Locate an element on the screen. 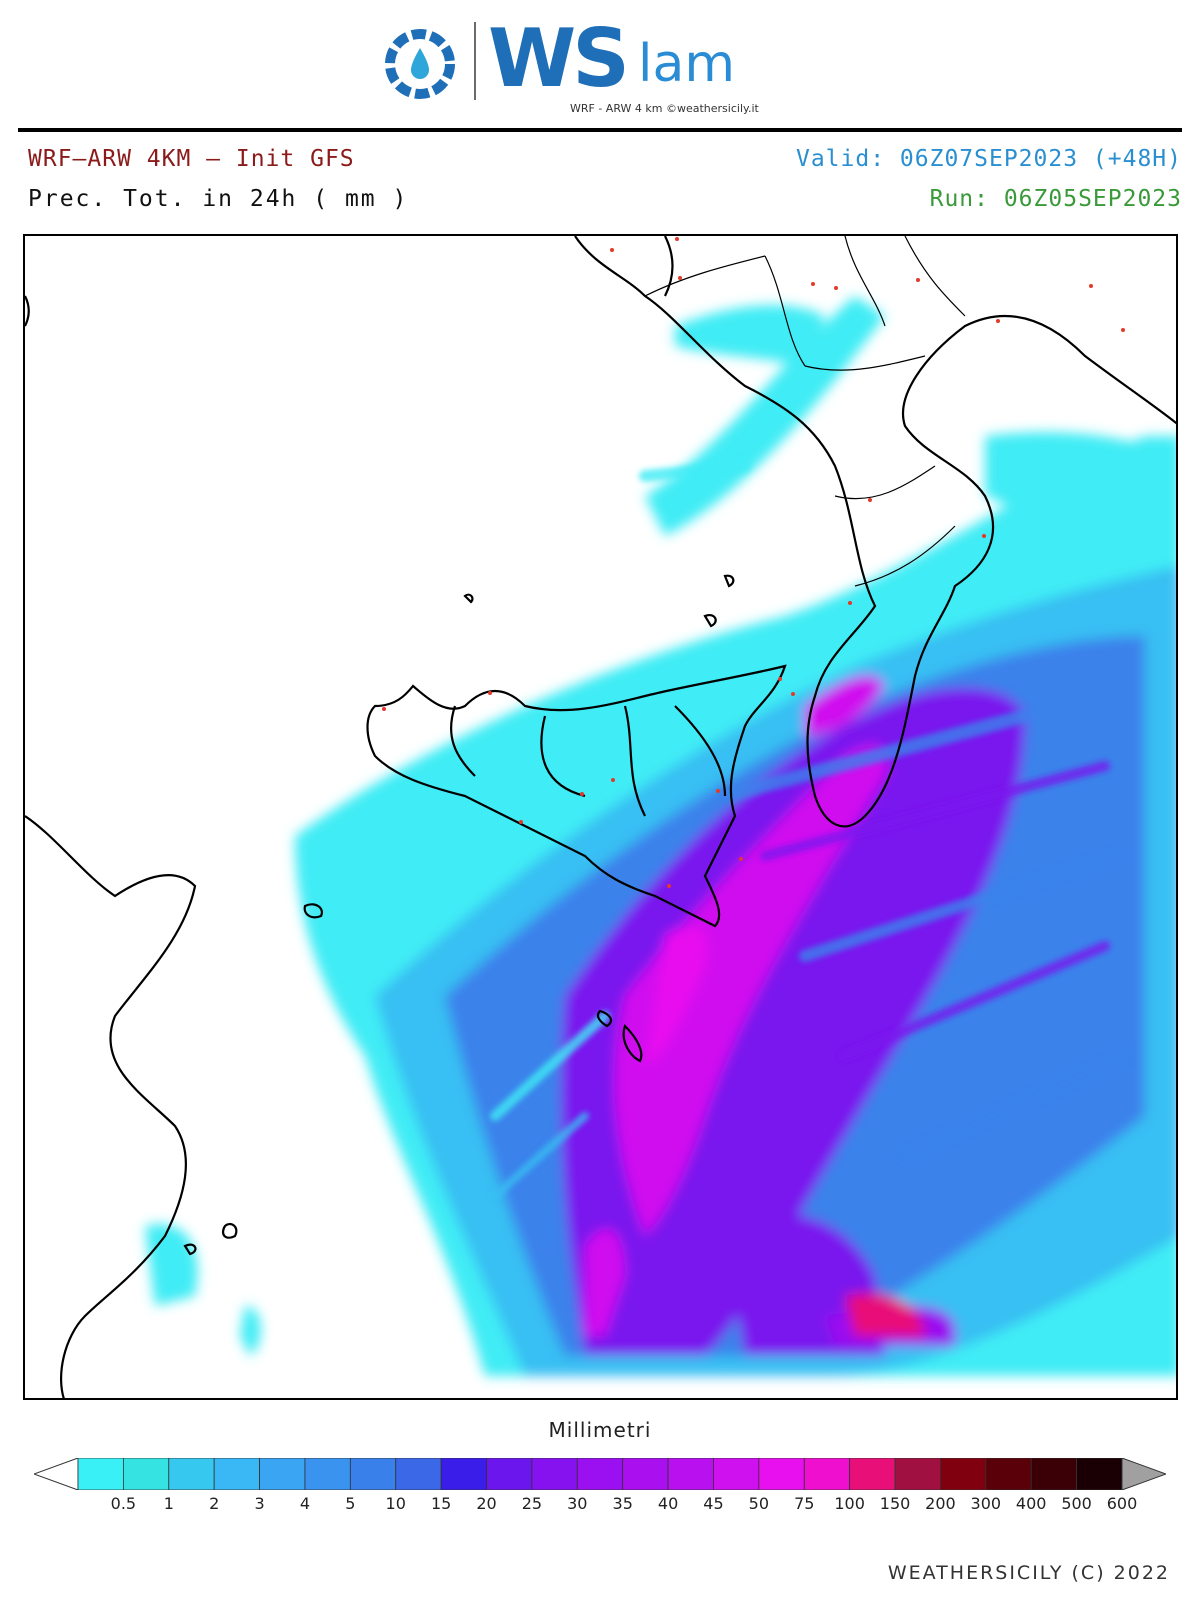 This screenshot has height=1600, width=1200. colorbar-tick-label: 50 is located at coordinates (759, 1503).